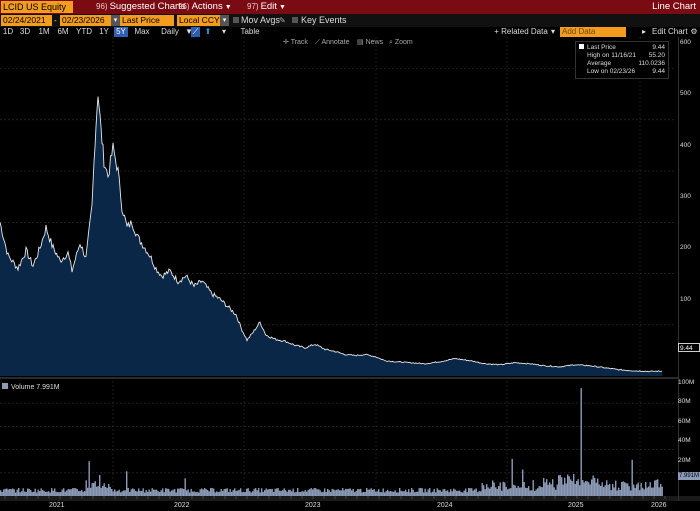 This screenshot has width=700, height=511. What do you see at coordinates (147, 20) in the screenshot?
I see `field-selector: Last Price` at bounding box center [147, 20].